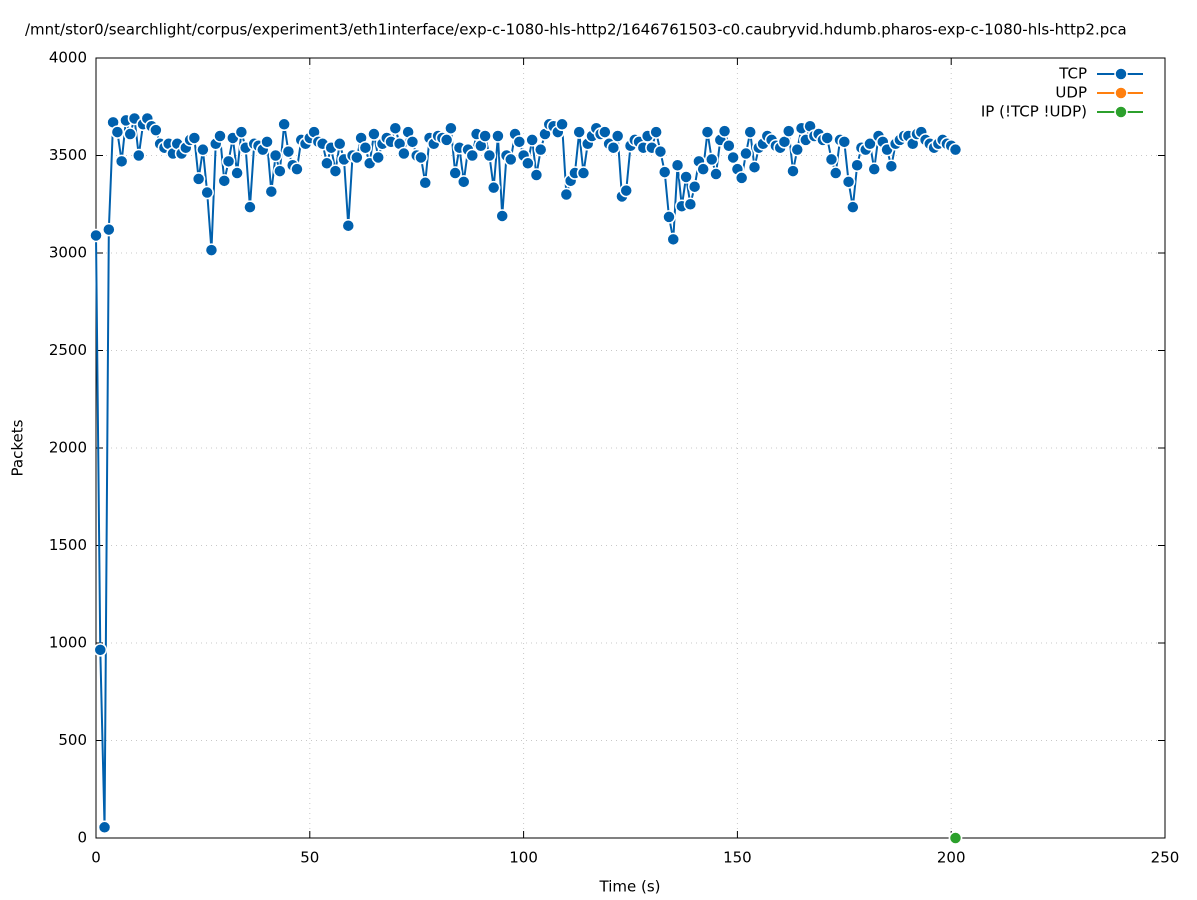 This screenshot has width=1197, height=900. I want to click on legend-label: TCP, so click(1072, 74).